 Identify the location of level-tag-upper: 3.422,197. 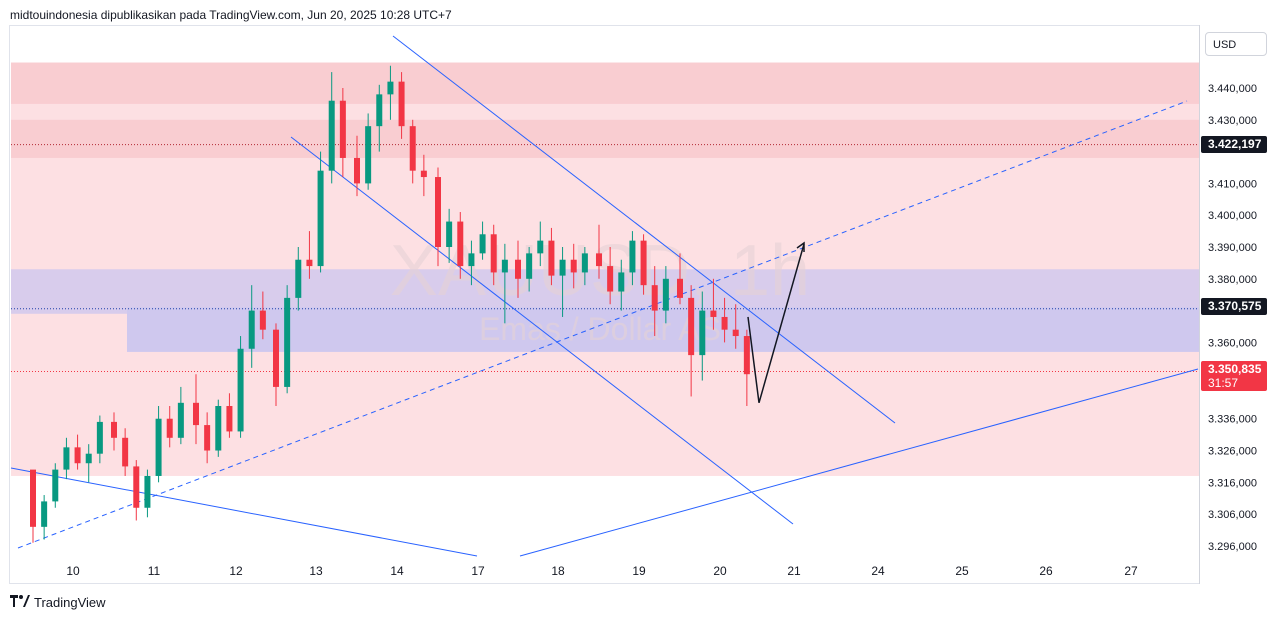
(1234, 144).